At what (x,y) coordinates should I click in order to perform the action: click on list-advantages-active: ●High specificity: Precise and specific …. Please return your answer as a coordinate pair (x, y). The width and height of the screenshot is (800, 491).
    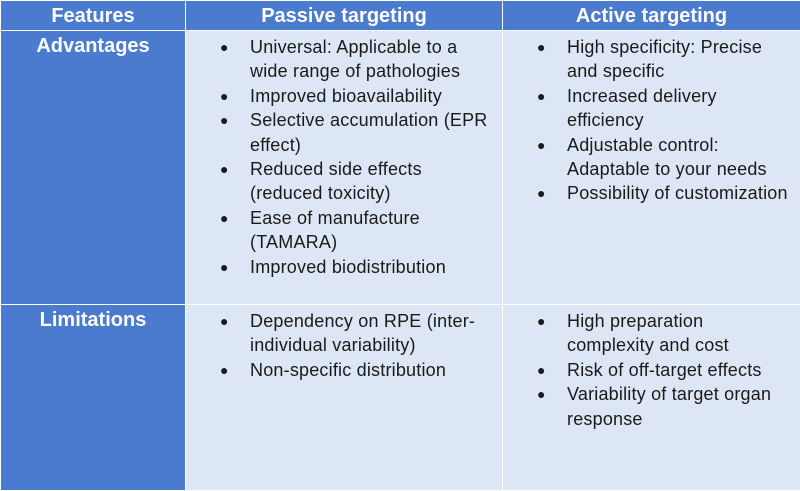
    Looking at the image, I should click on (651, 118).